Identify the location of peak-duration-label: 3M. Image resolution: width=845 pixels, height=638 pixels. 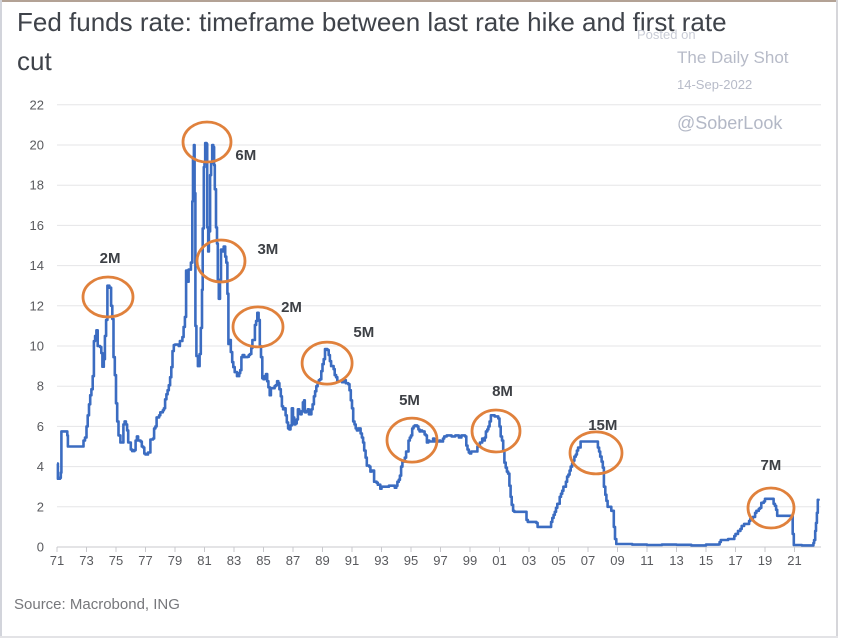
(267, 249).